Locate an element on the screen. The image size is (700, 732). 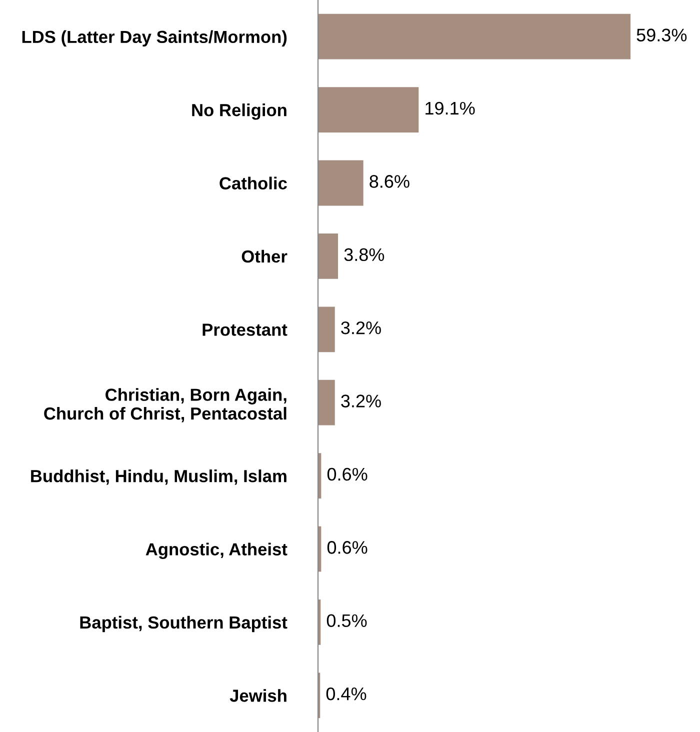
y-tick-label: LDS (Latter Day Saints/Mormon) is located at coordinates (154, 38).